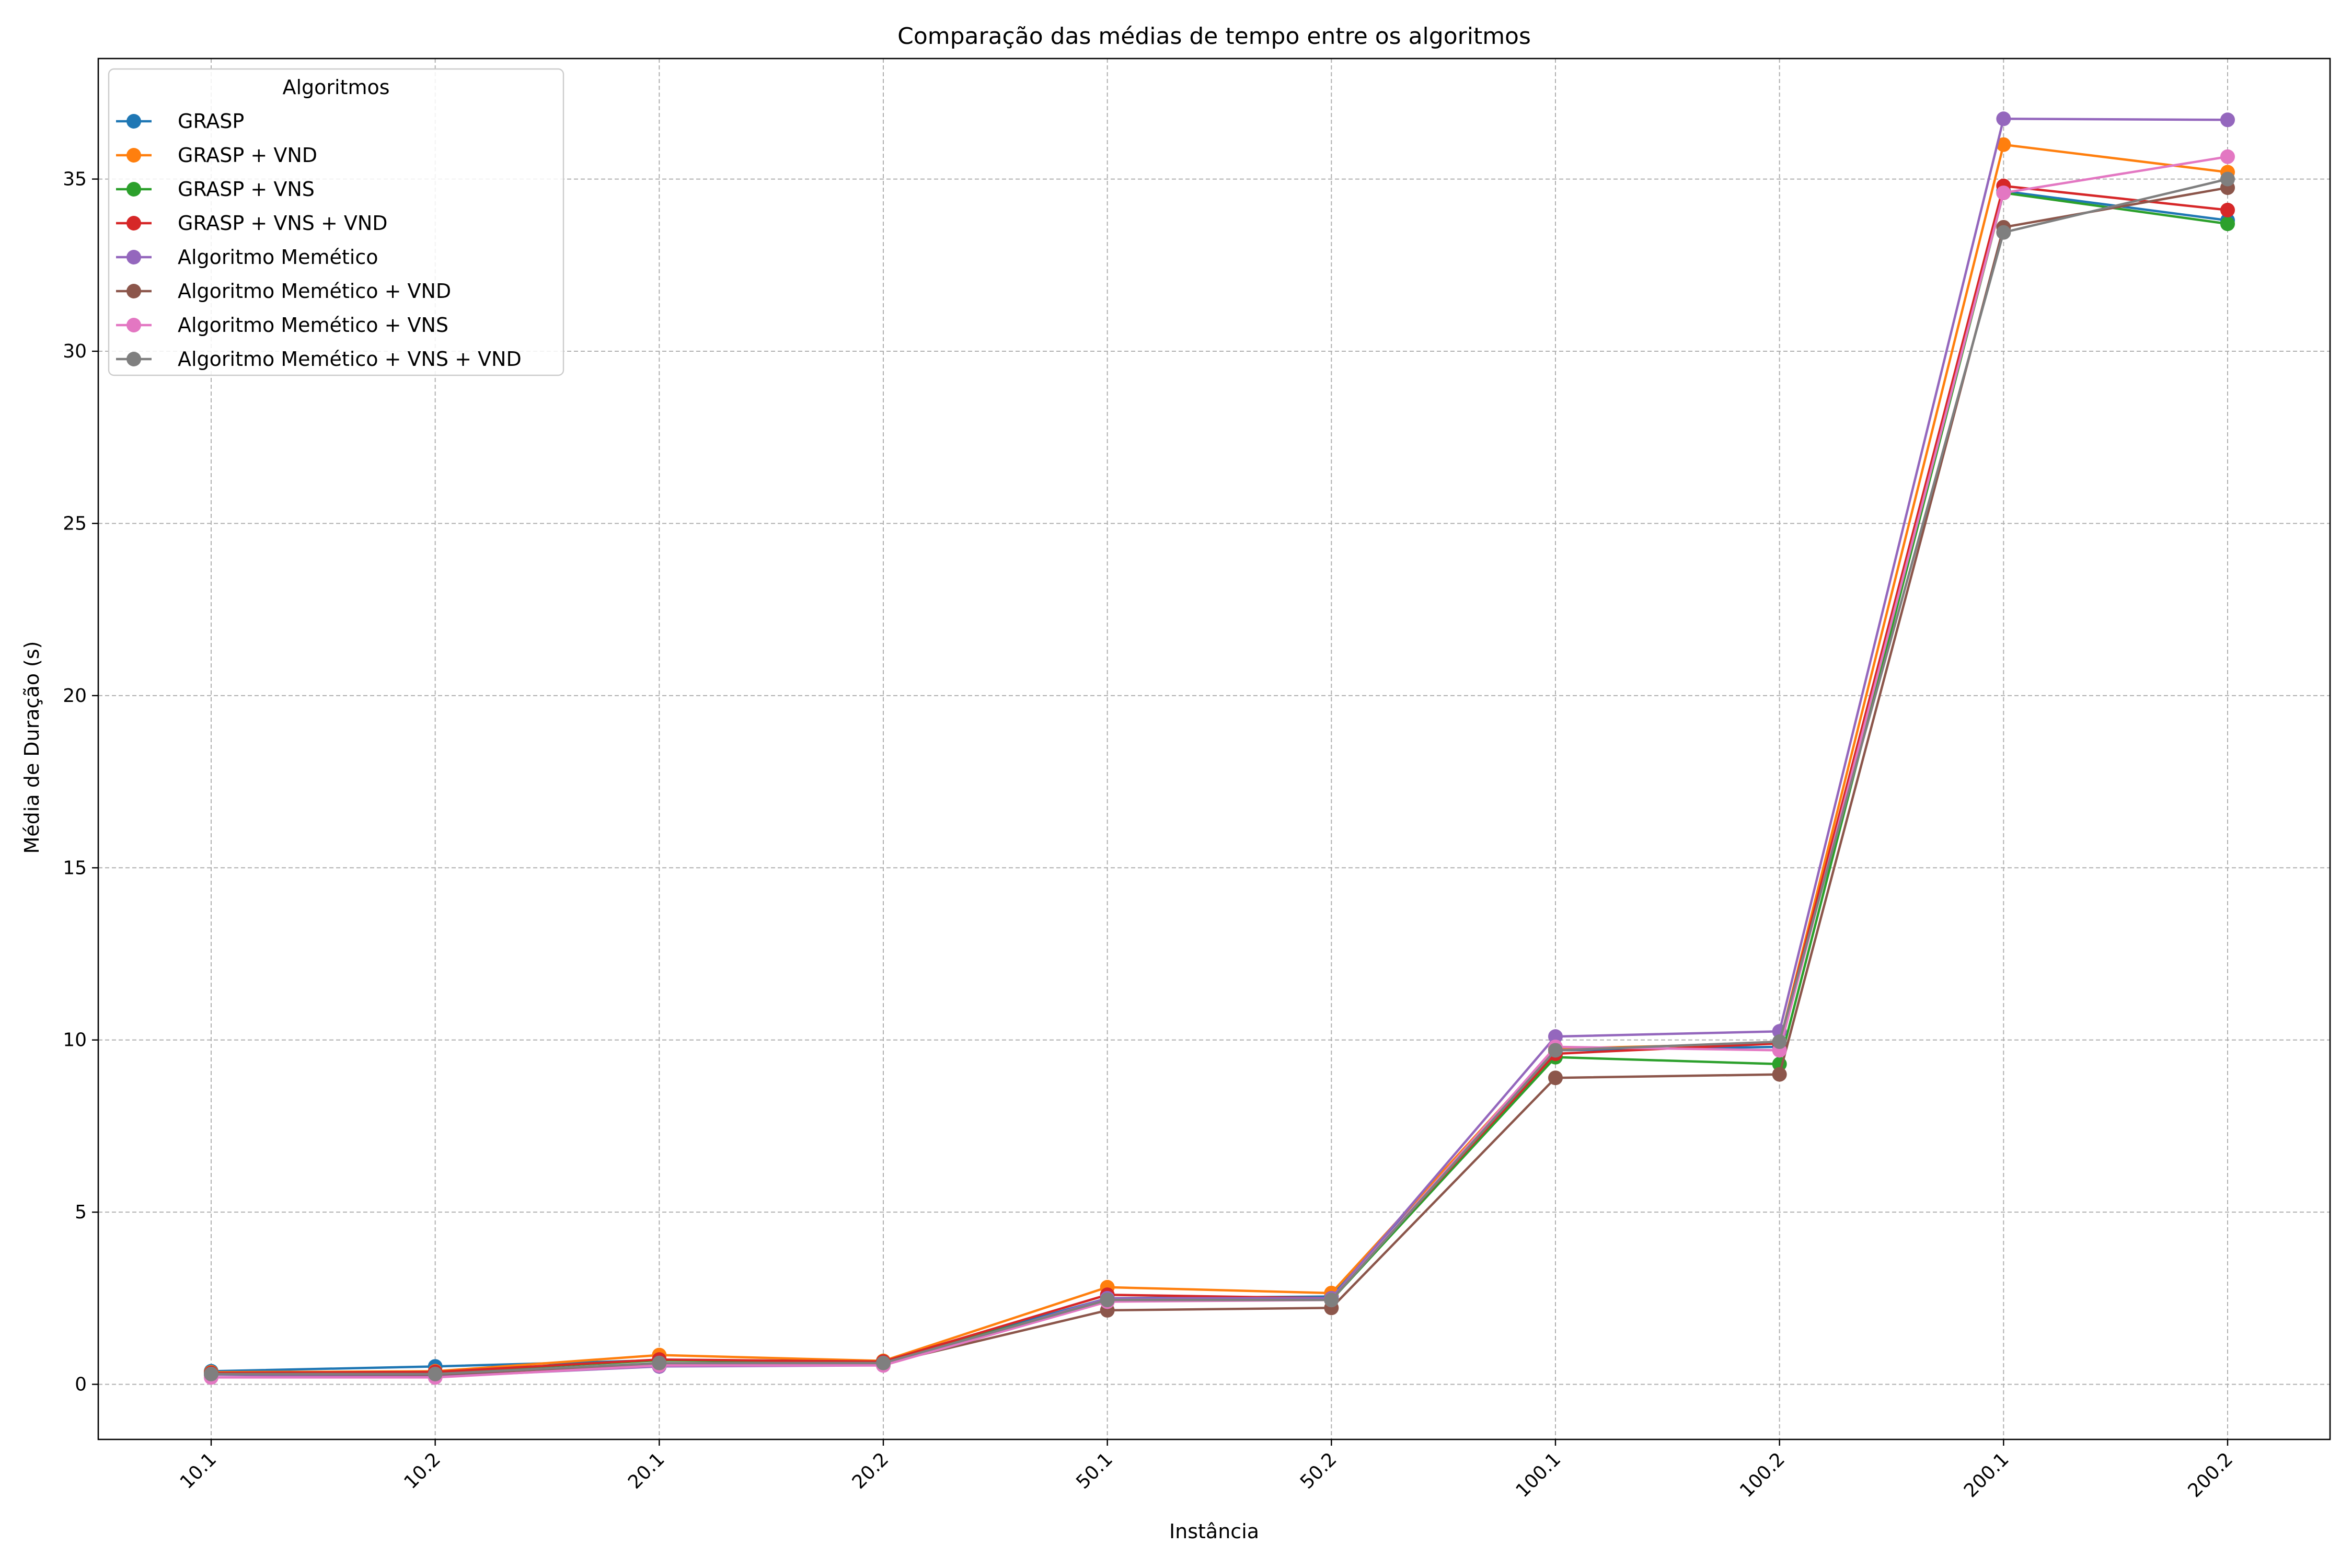 The height and width of the screenshot is (1568, 2352). What do you see at coordinates (198, 1470) in the screenshot?
I see `x-tick-label: 10.1` at bounding box center [198, 1470].